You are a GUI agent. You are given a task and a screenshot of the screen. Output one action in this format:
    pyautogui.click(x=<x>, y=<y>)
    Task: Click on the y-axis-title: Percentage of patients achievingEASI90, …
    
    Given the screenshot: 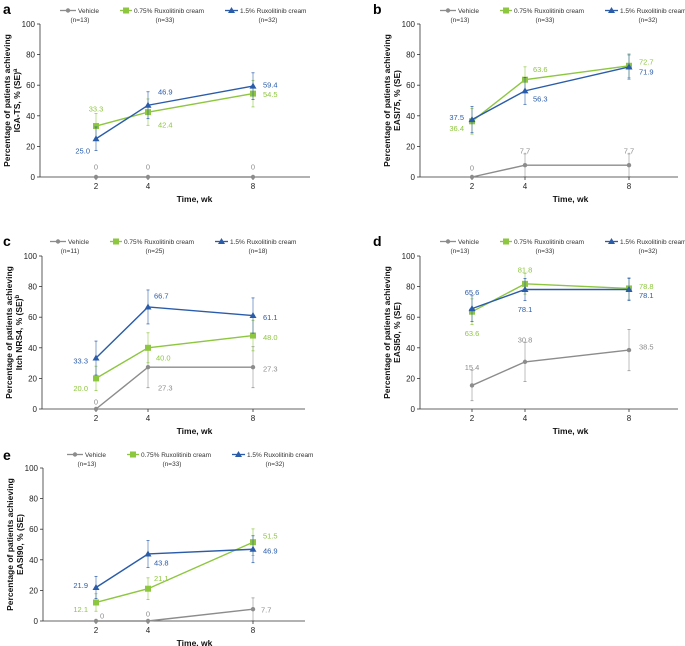 What is the action you would take?
    pyautogui.click(x=15, y=544)
    